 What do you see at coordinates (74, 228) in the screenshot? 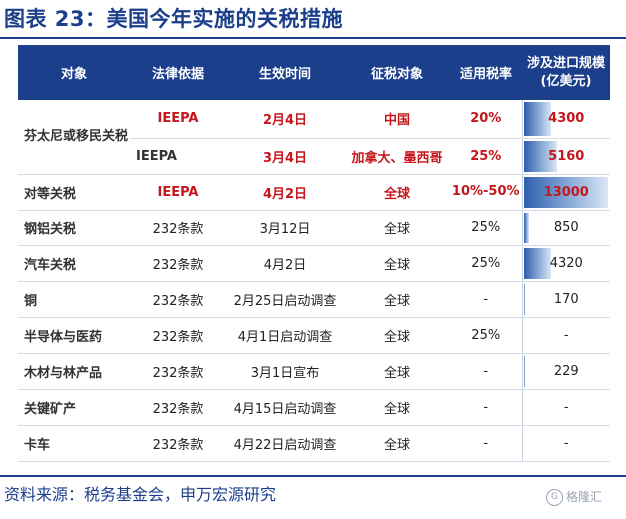
I see `cell-item: 钢铝关税` at bounding box center [74, 228].